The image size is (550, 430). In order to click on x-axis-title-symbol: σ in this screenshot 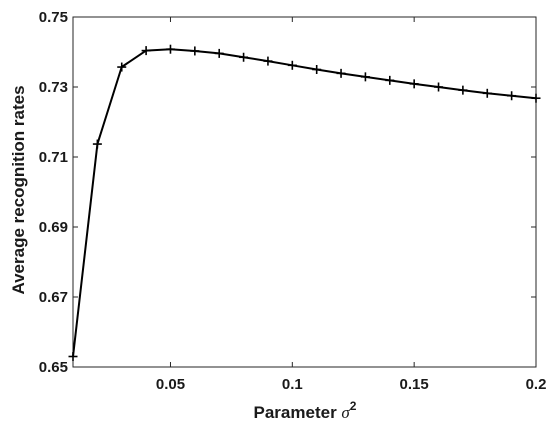, I will do `click(345, 412)`.